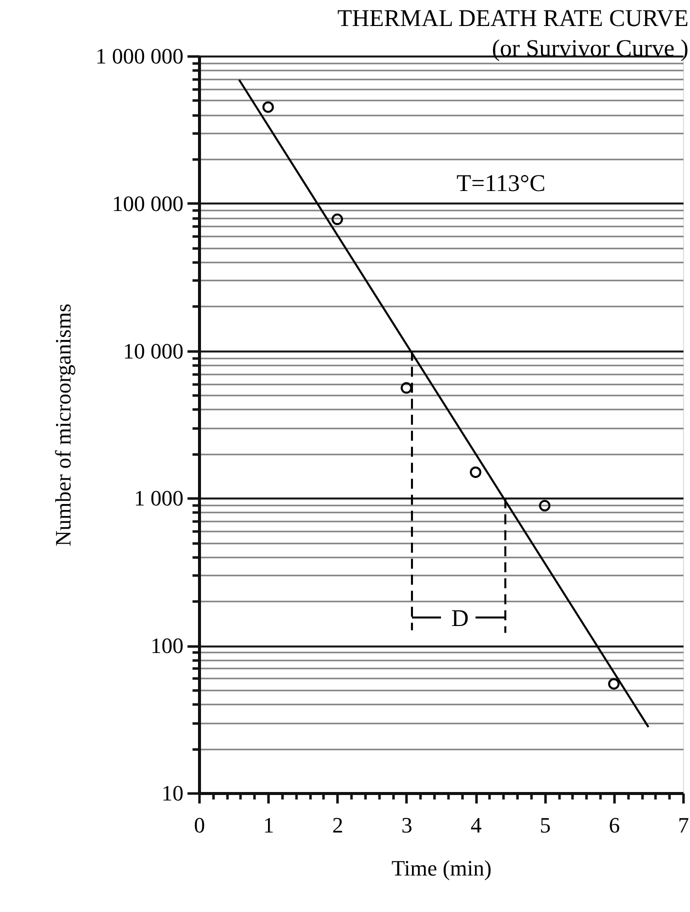  Describe the element at coordinates (140, 56) in the screenshot. I see `y-tick-label: 1 000 000` at that location.